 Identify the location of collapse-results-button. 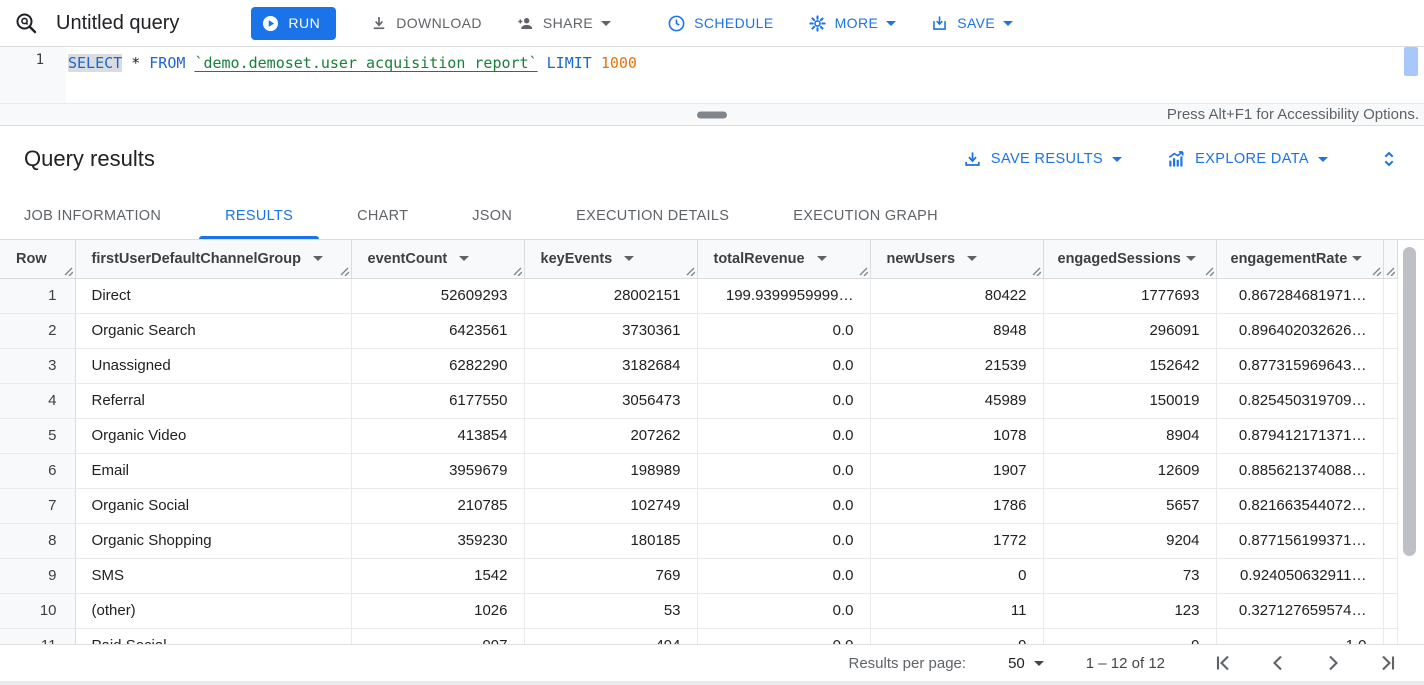
(1389, 159).